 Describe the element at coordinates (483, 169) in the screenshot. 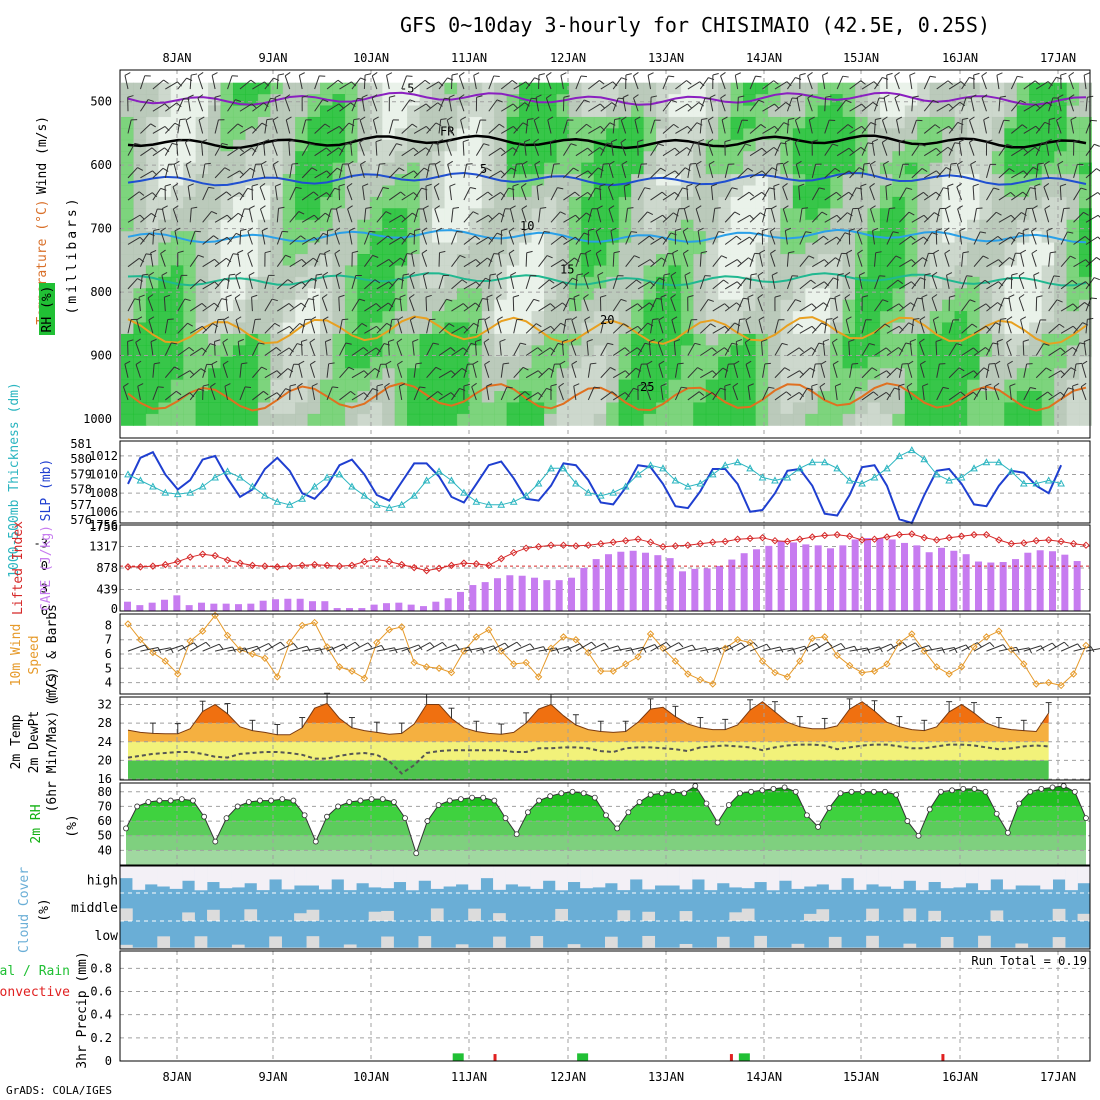

I see `isotherm-label: 5` at that location.